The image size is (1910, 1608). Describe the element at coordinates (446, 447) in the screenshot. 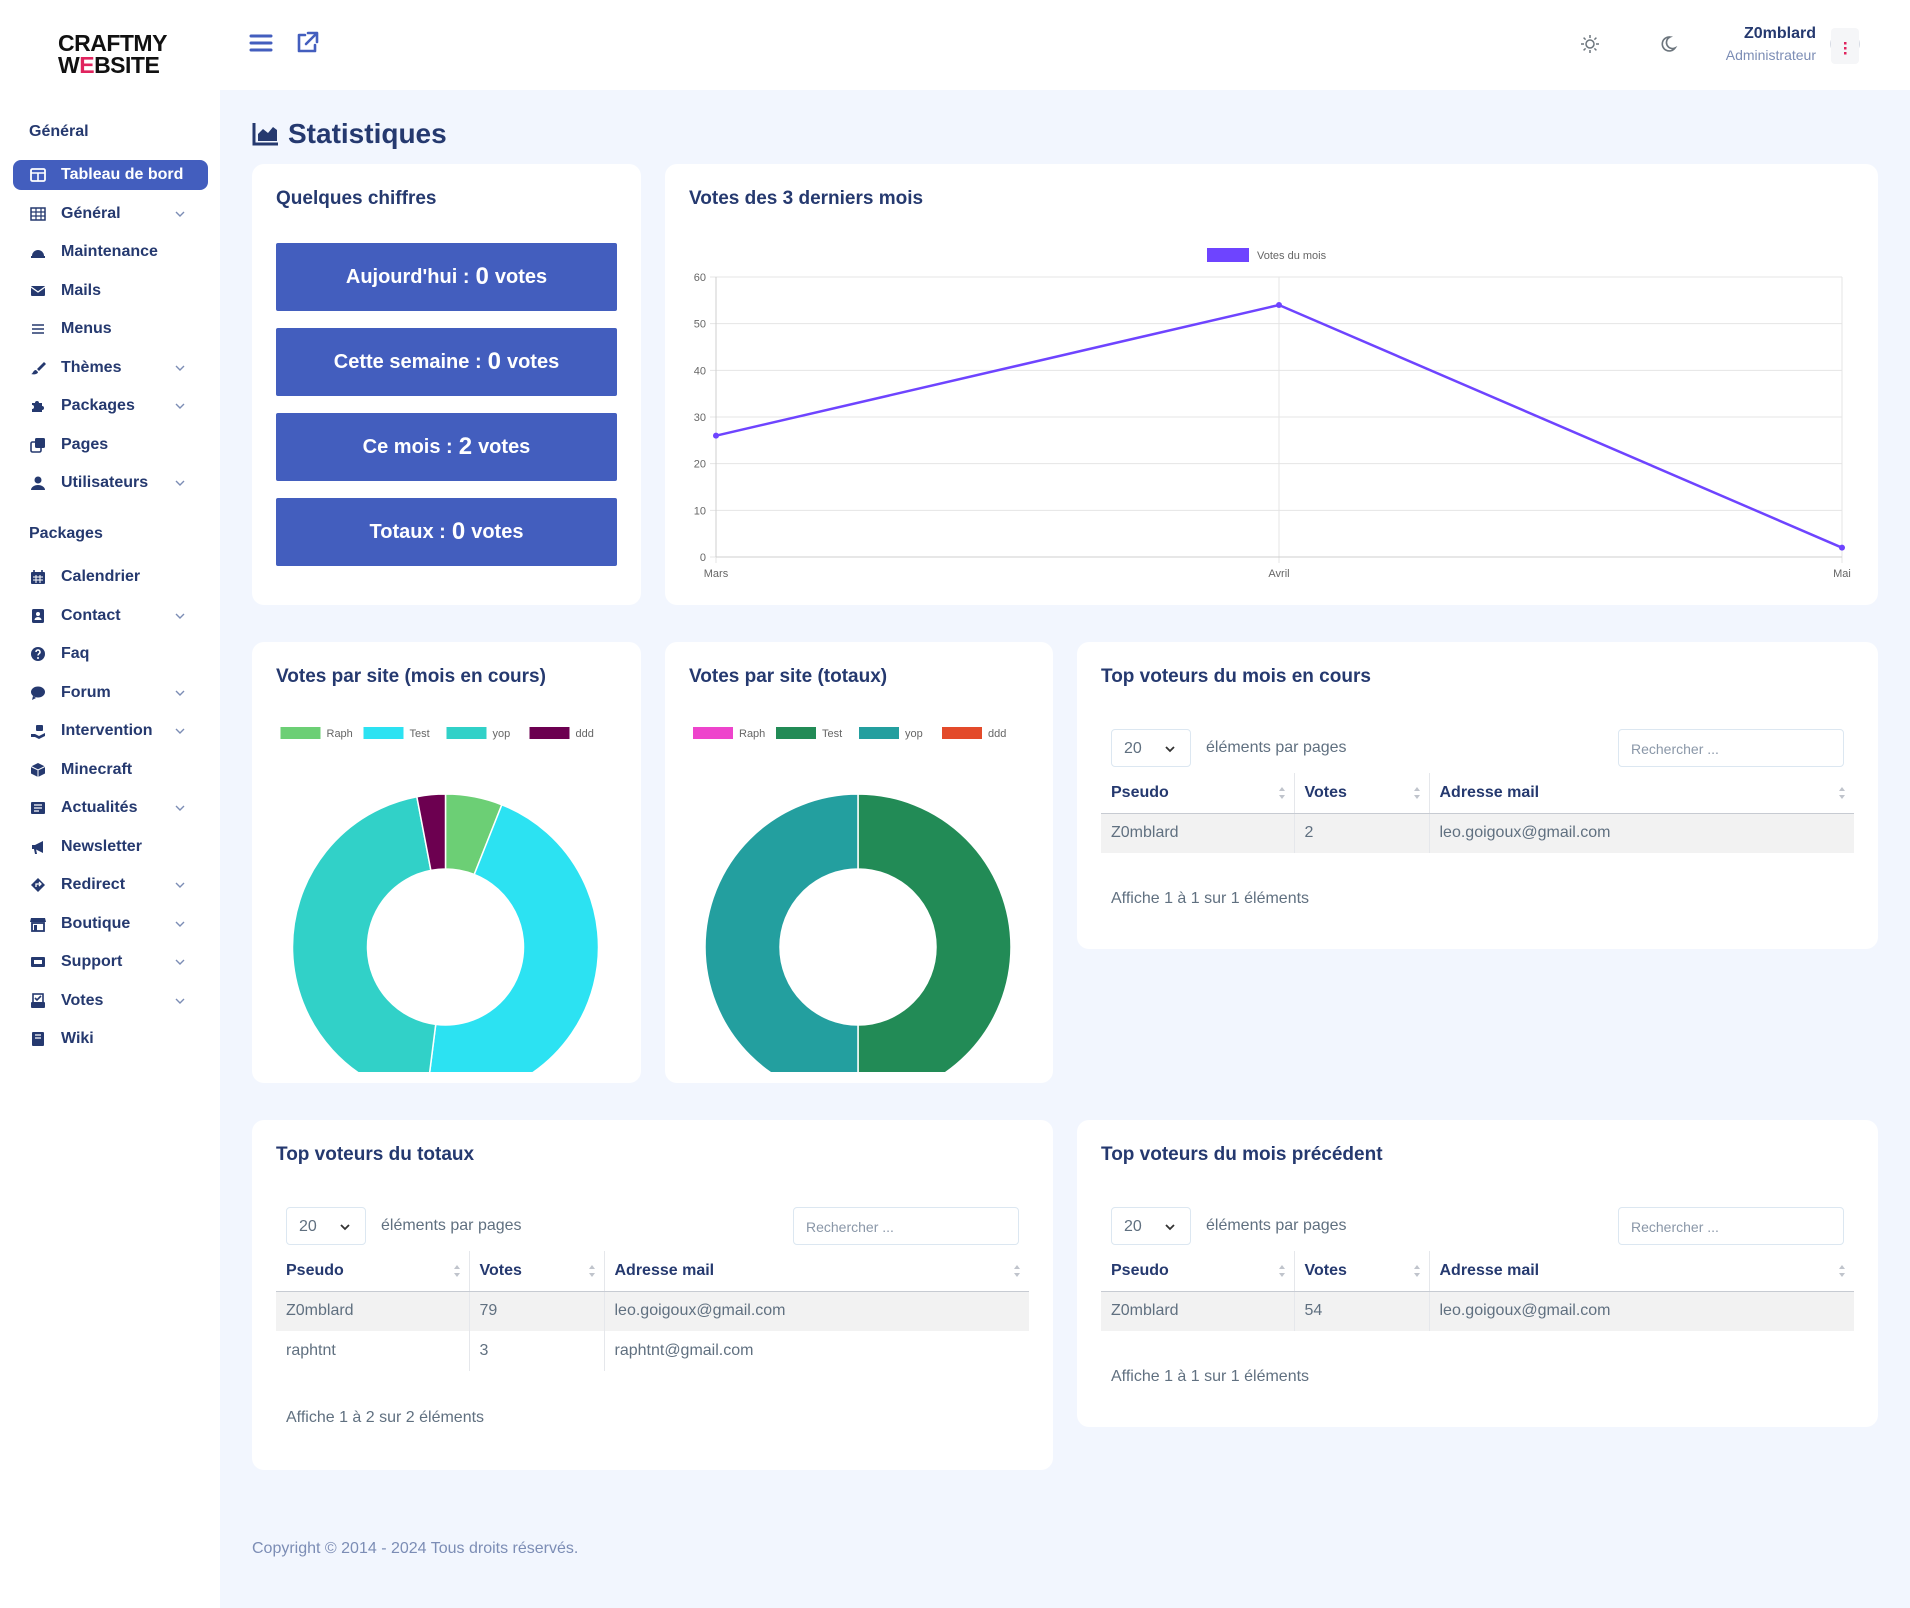

I see `stat-counter: Ce mois :2 votes` at that location.